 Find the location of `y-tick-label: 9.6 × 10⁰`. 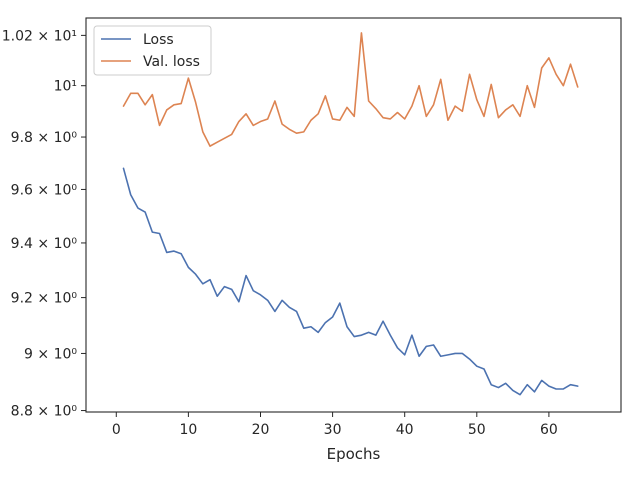

y-tick-label: 9.6 × 10⁰ is located at coordinates (44, 190).